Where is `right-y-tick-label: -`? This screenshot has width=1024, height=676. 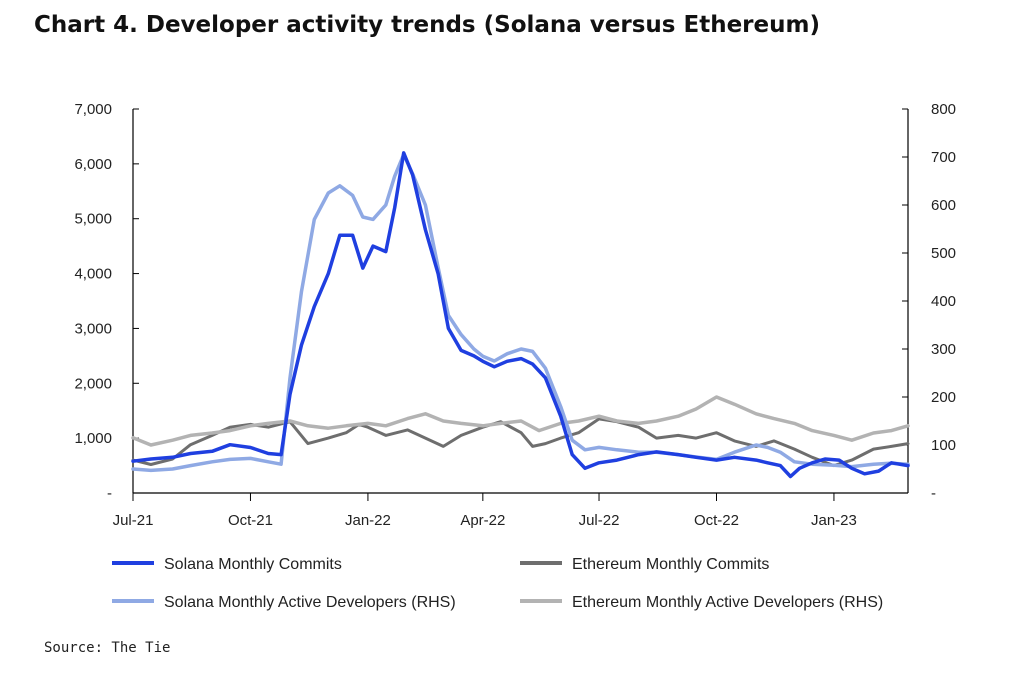
right-y-tick-label: - is located at coordinates (933, 493).